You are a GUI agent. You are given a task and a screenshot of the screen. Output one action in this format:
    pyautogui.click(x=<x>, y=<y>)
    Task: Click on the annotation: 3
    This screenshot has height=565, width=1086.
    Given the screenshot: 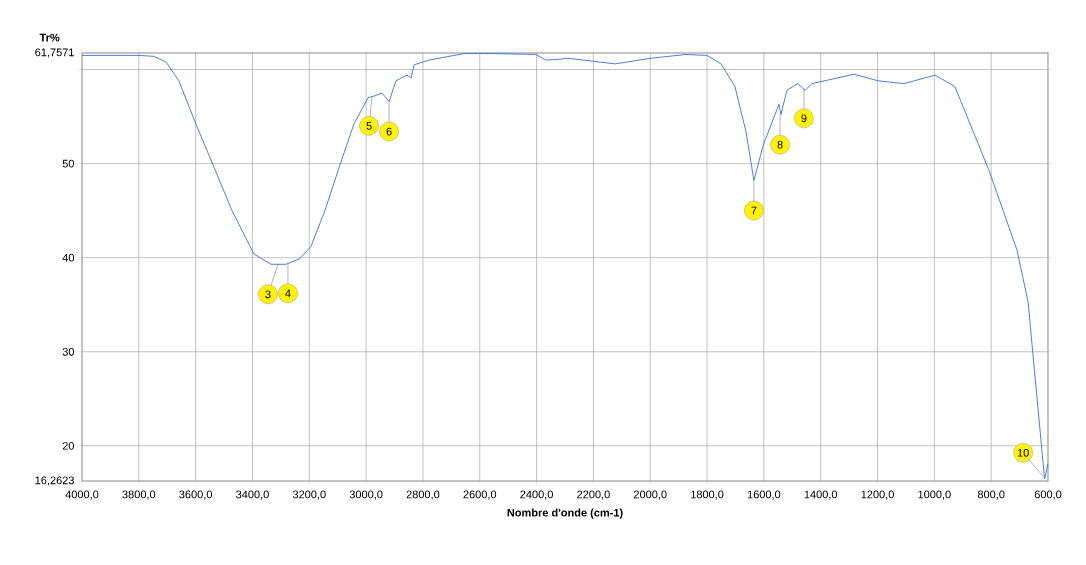 What is the action you would take?
    pyautogui.click(x=268, y=294)
    